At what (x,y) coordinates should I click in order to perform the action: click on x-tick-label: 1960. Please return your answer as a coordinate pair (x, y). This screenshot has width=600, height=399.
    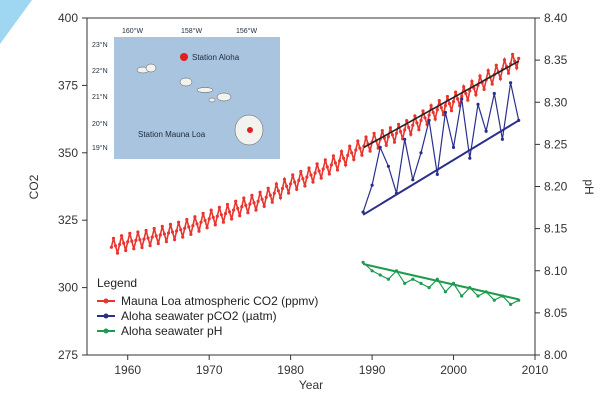
    Looking at the image, I should click on (127, 370).